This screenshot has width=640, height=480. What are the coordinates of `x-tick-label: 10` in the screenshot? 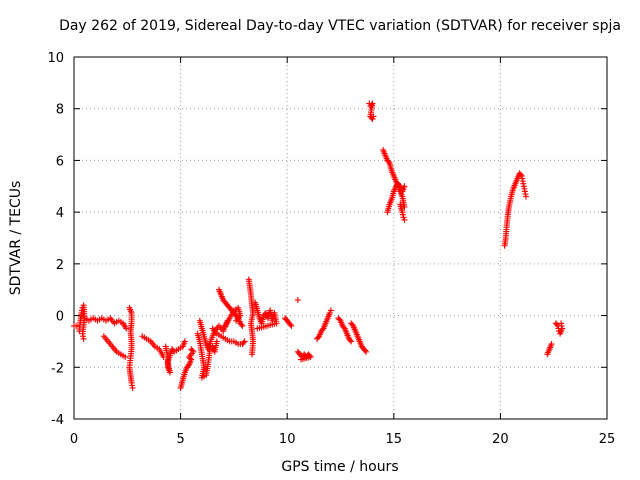 It's located at (287, 439).